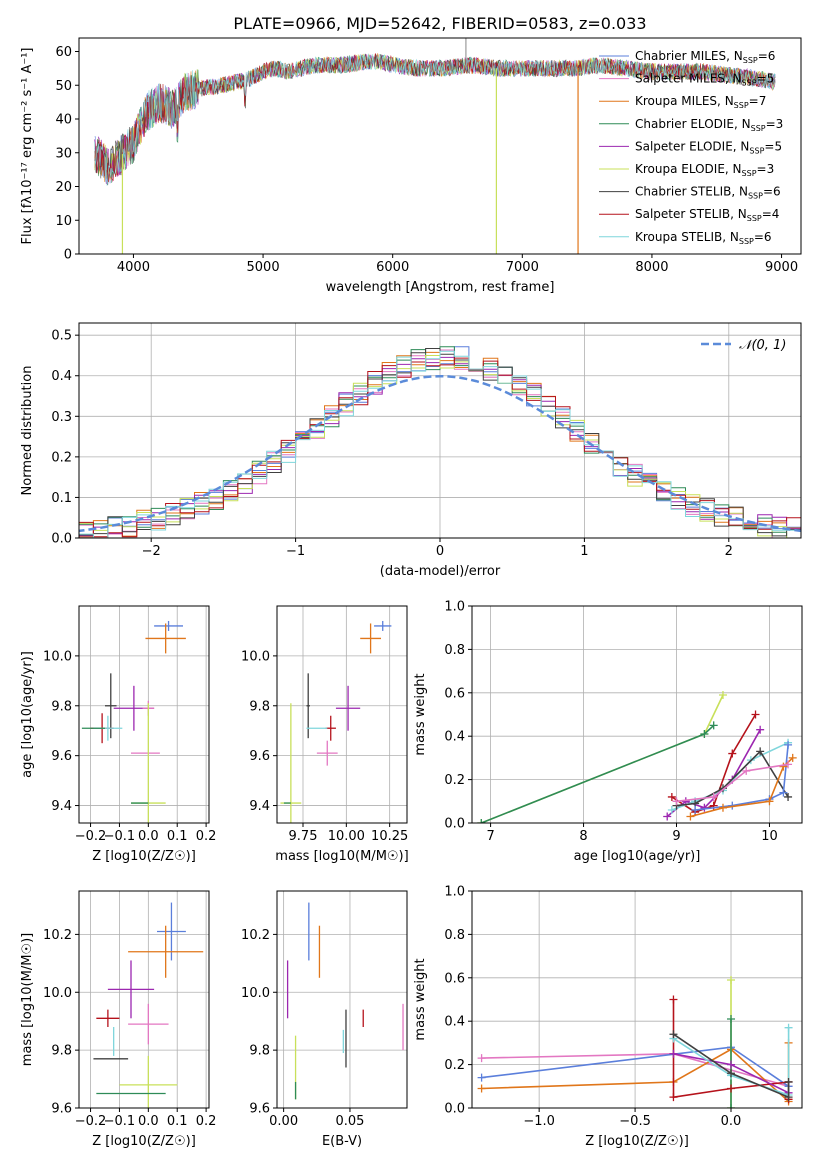 Image resolution: width=819 pixels, height=1170 pixels. Describe the element at coordinates (440, 551) in the screenshot. I see `x-tick-label: 0` at that location.